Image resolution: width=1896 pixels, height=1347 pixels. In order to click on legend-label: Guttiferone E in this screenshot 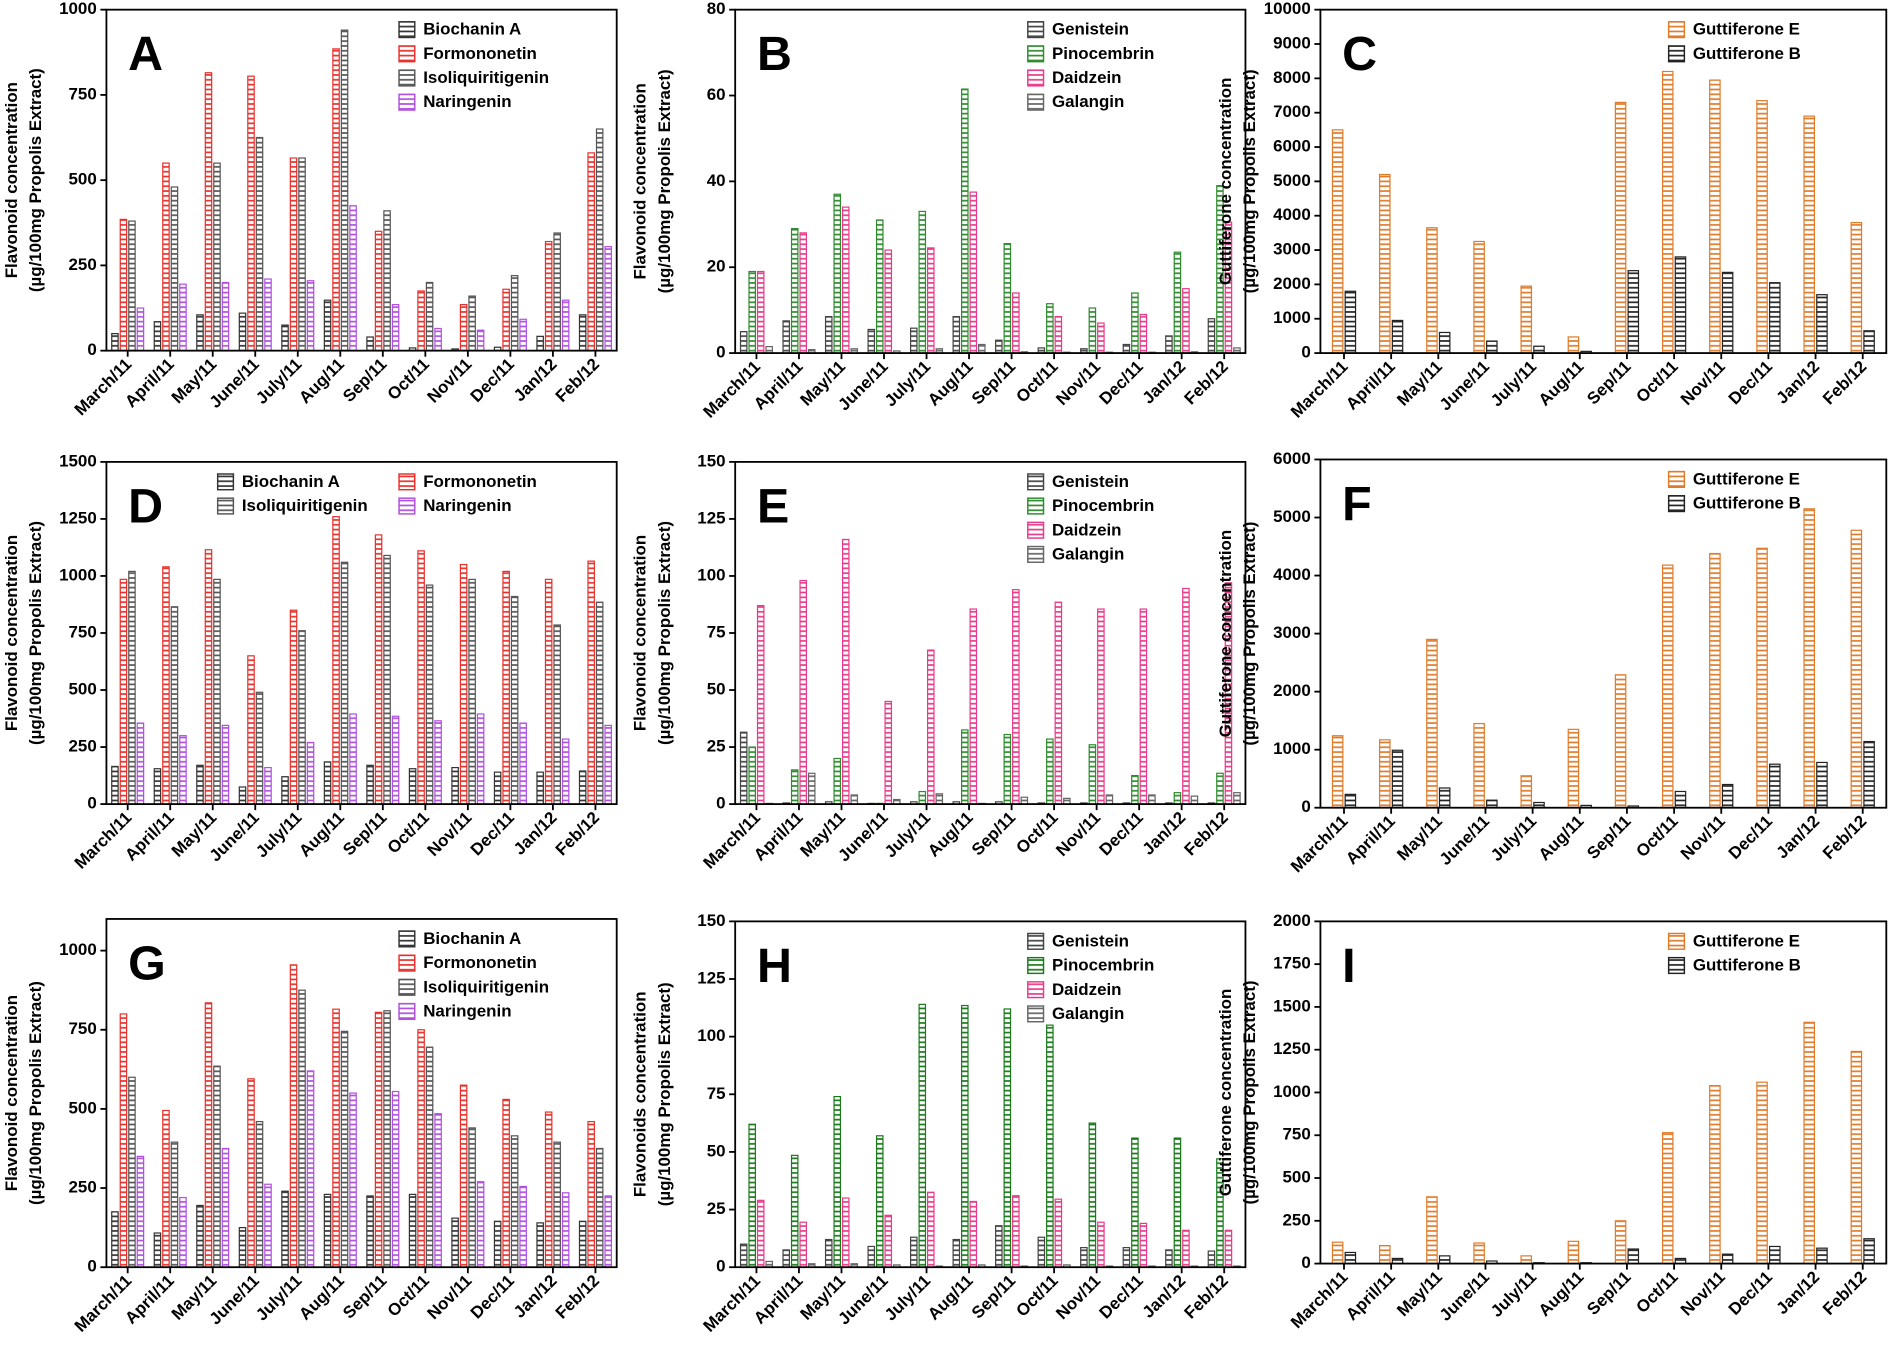, I will do `click(1746, 940)`.